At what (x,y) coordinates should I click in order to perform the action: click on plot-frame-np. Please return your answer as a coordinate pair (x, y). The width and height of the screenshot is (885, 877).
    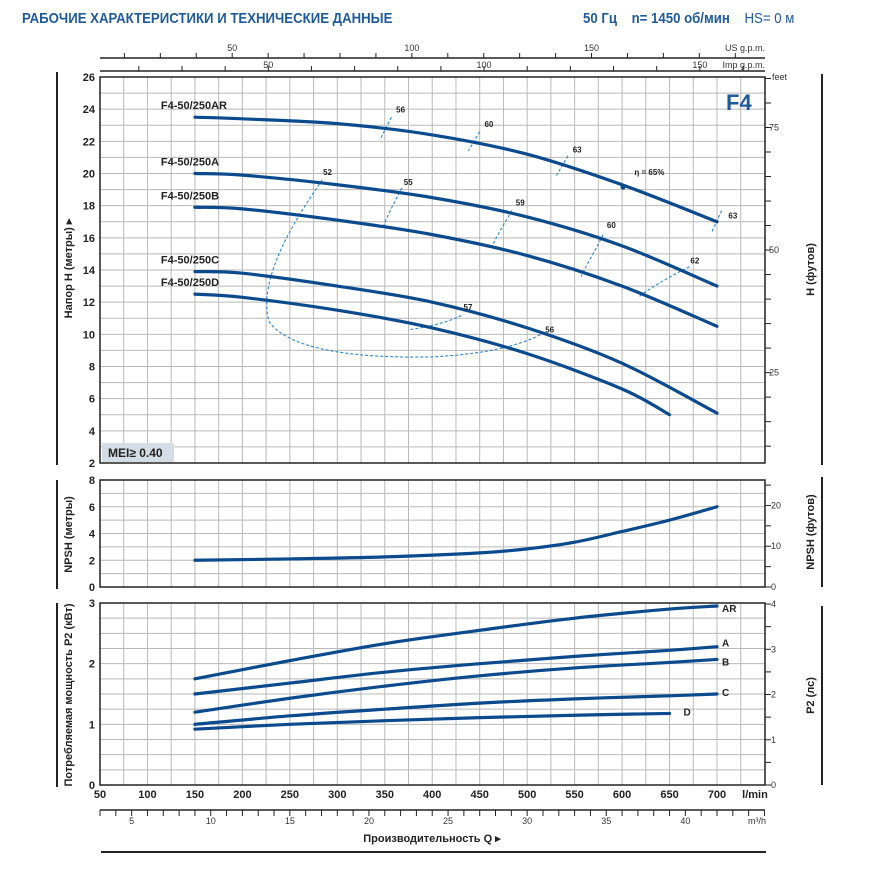
    Looking at the image, I should click on (432, 533).